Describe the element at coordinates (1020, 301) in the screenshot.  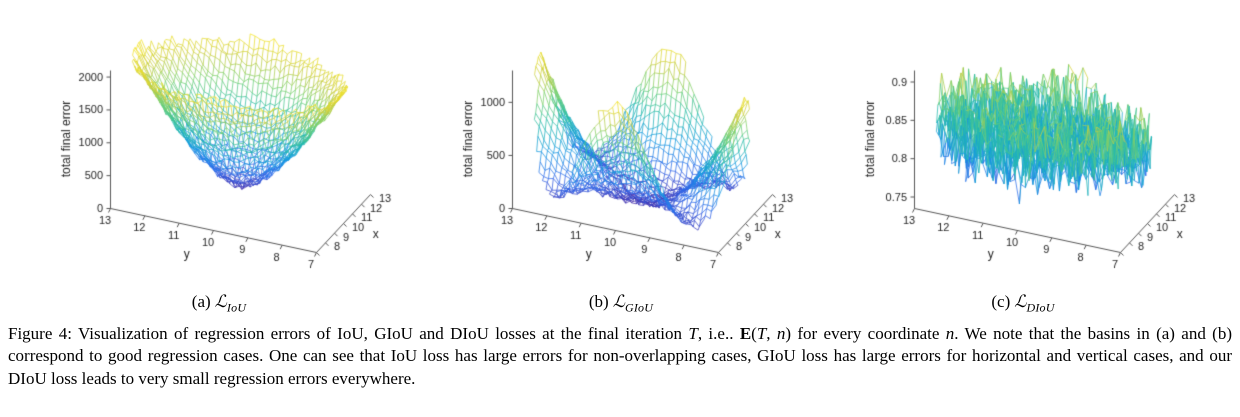
I see `loss-symbol-c: ℒ` at that location.